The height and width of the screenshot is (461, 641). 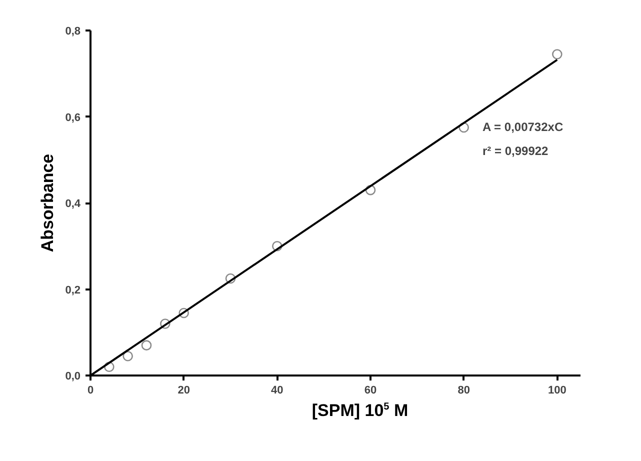 What do you see at coordinates (48, 203) in the screenshot?
I see `y-axis-title: Absorbance` at bounding box center [48, 203].